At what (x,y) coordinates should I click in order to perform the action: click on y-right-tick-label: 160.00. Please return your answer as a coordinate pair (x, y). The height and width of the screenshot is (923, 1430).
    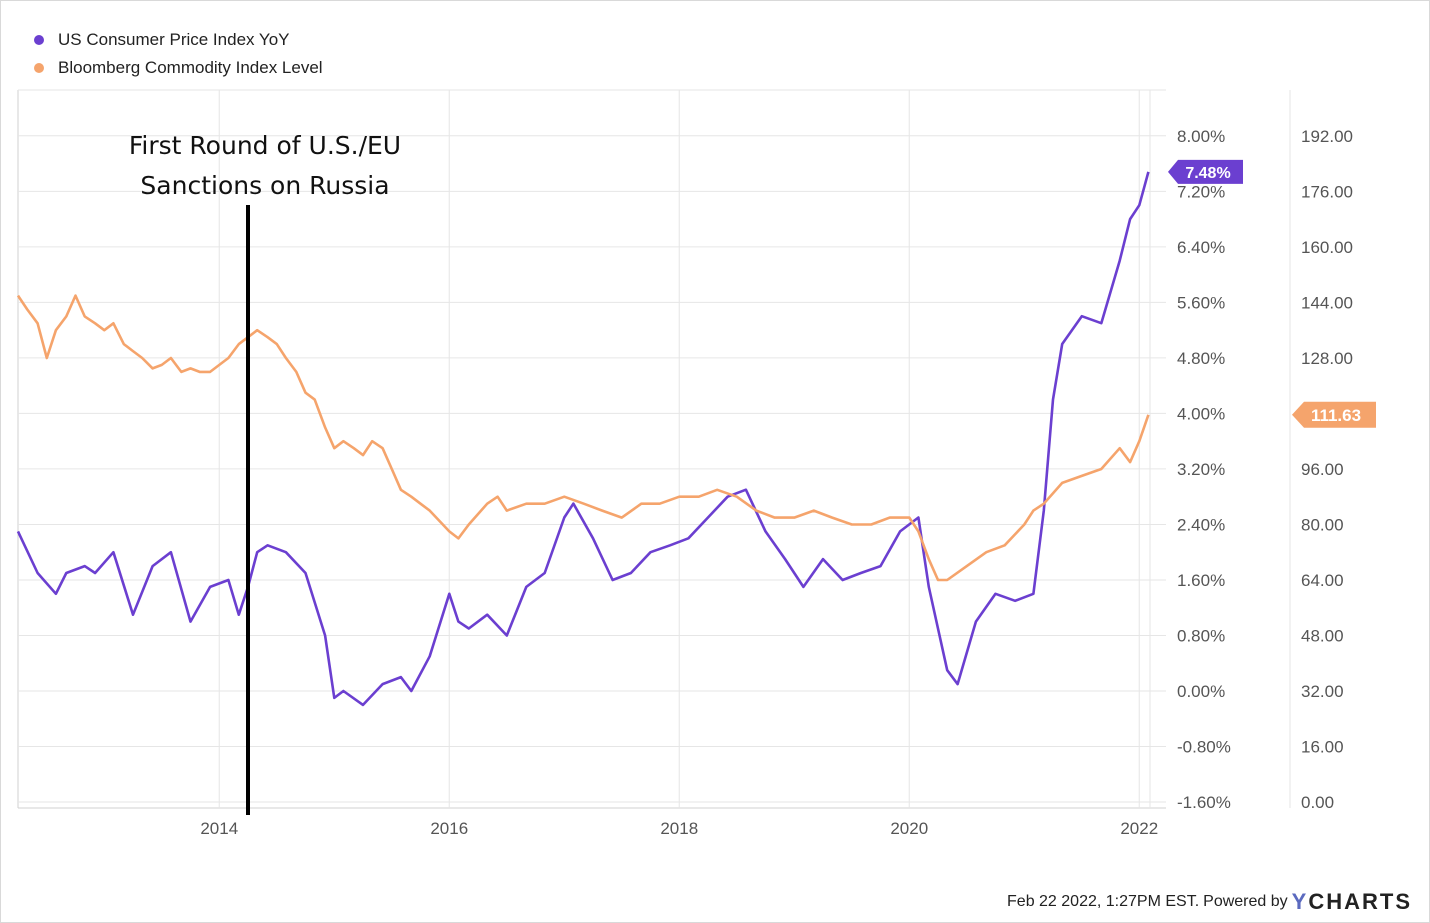
    Looking at the image, I should click on (1327, 247).